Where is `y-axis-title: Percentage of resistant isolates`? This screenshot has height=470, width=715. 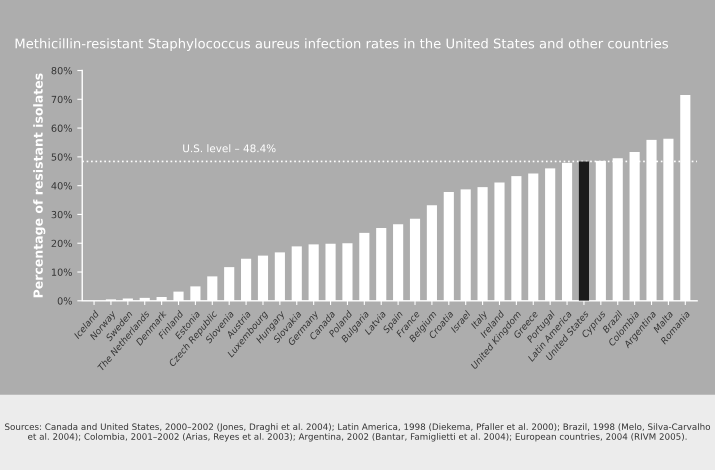
y-axis-title: Percentage of resistant isolates is located at coordinates (39, 185).